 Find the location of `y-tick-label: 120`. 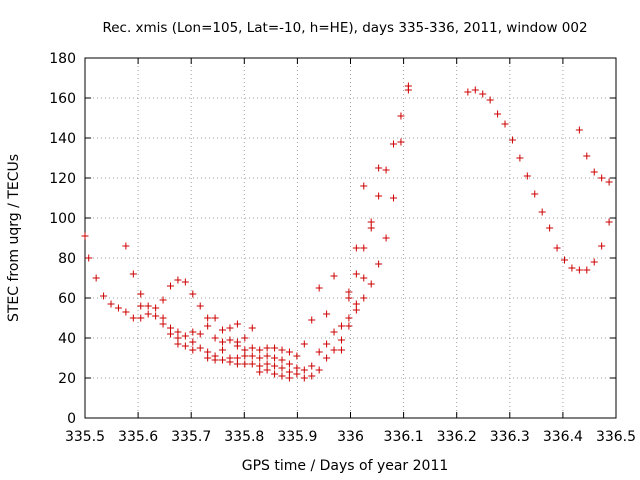

y-tick-label: 120 is located at coordinates (62, 179).